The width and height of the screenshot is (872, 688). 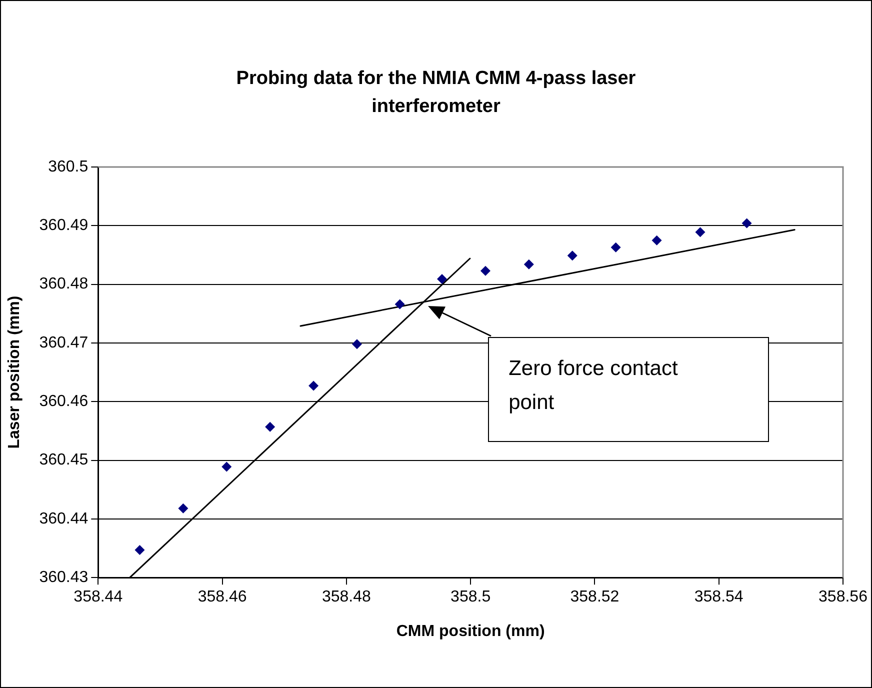 What do you see at coordinates (15, 372) in the screenshot?
I see `y-axis-title: Laser position (mm)` at bounding box center [15, 372].